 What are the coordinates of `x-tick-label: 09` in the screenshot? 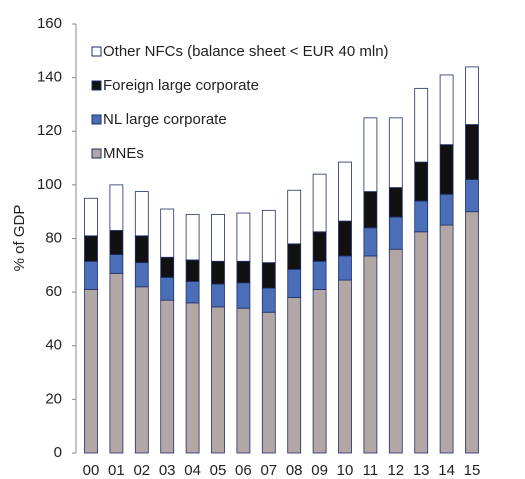 It's located at (319, 470).